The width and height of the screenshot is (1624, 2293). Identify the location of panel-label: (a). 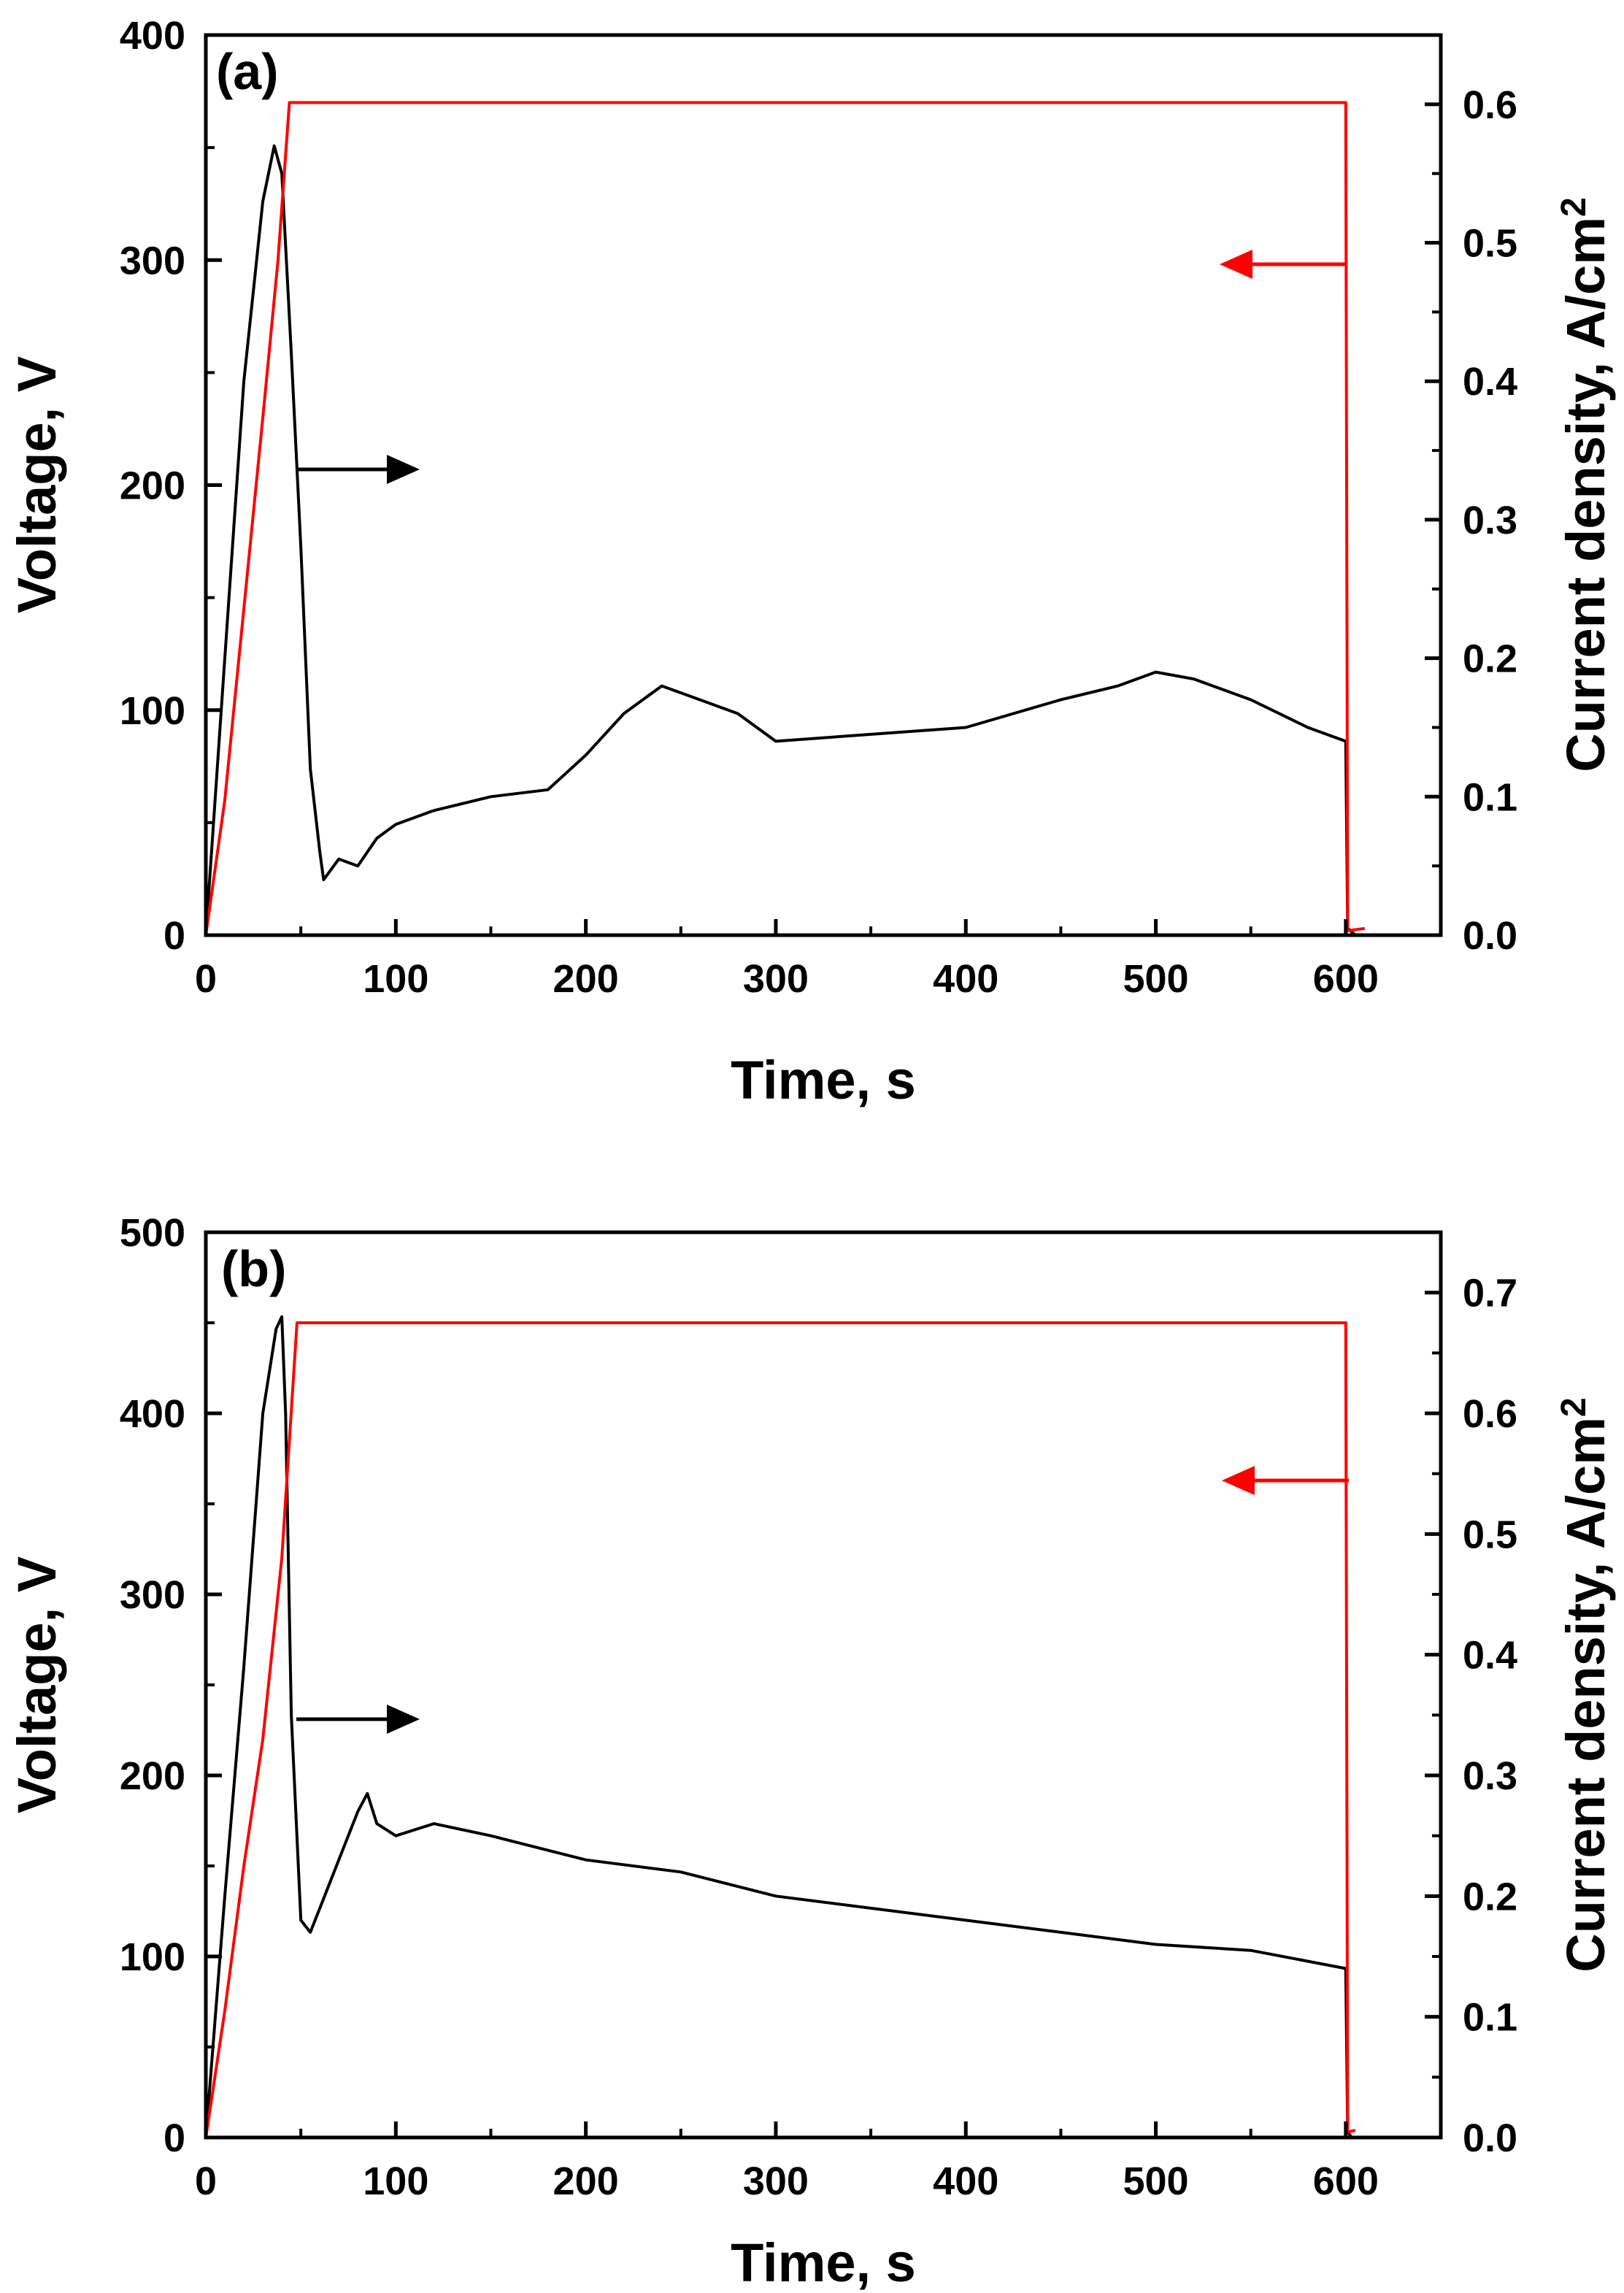
(247, 71).